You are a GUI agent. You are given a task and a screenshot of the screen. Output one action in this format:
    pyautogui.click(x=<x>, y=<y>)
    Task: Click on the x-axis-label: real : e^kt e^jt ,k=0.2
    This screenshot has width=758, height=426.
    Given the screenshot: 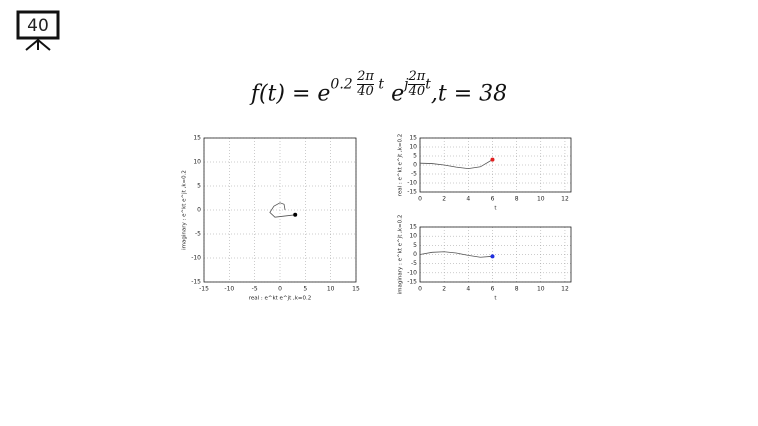 What is the action you would take?
    pyautogui.click(x=280, y=299)
    